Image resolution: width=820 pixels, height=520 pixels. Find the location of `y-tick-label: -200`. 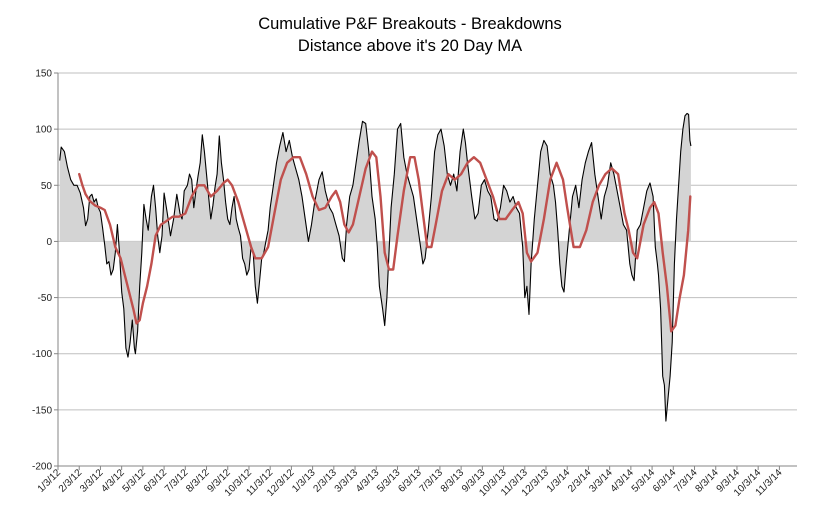

y-tick-label: -200 is located at coordinates (42, 467).